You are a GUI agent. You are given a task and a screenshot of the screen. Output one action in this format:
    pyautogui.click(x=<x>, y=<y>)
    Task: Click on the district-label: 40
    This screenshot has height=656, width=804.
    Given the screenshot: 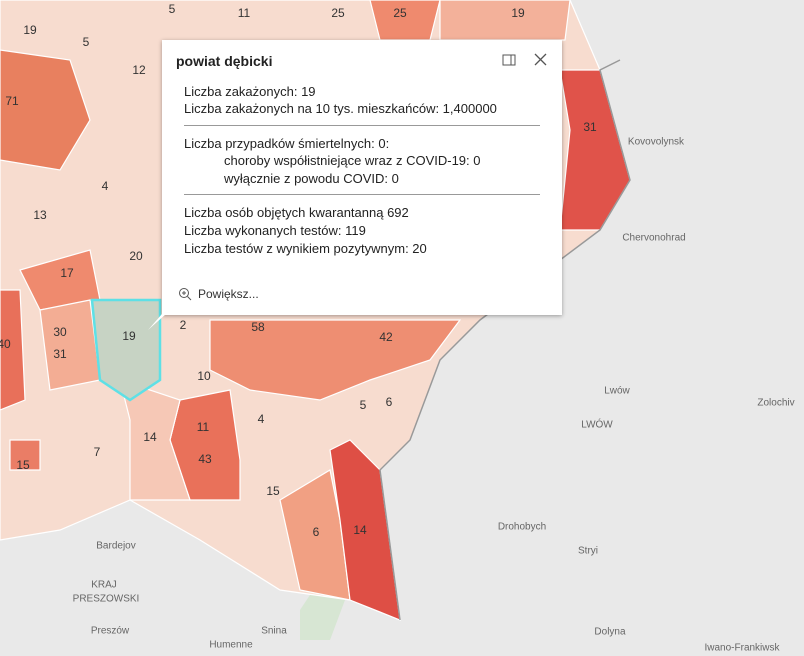 What is the action you would take?
    pyautogui.click(x=5, y=344)
    